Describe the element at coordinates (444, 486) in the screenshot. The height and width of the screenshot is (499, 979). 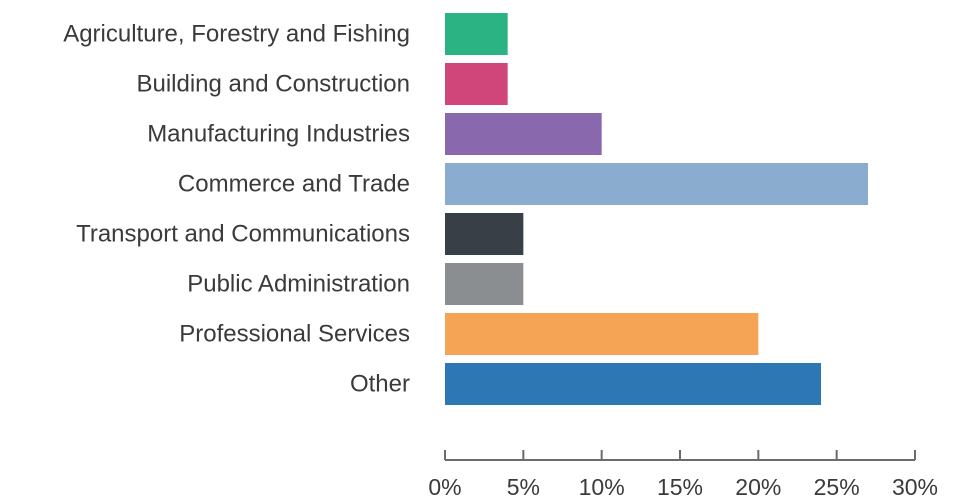
I see `x-tick-label: 0%` at that location.